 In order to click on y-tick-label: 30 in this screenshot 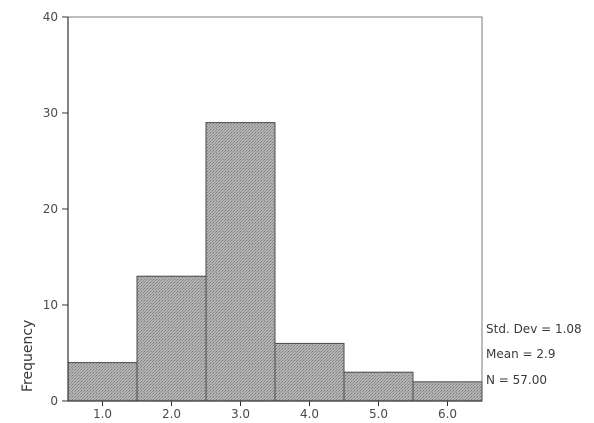, I will do `click(50, 113)`.